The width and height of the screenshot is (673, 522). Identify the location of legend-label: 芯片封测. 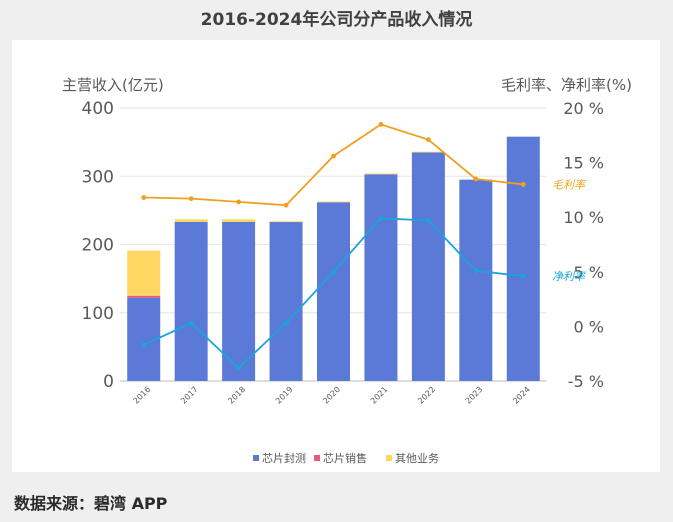
(284, 458).